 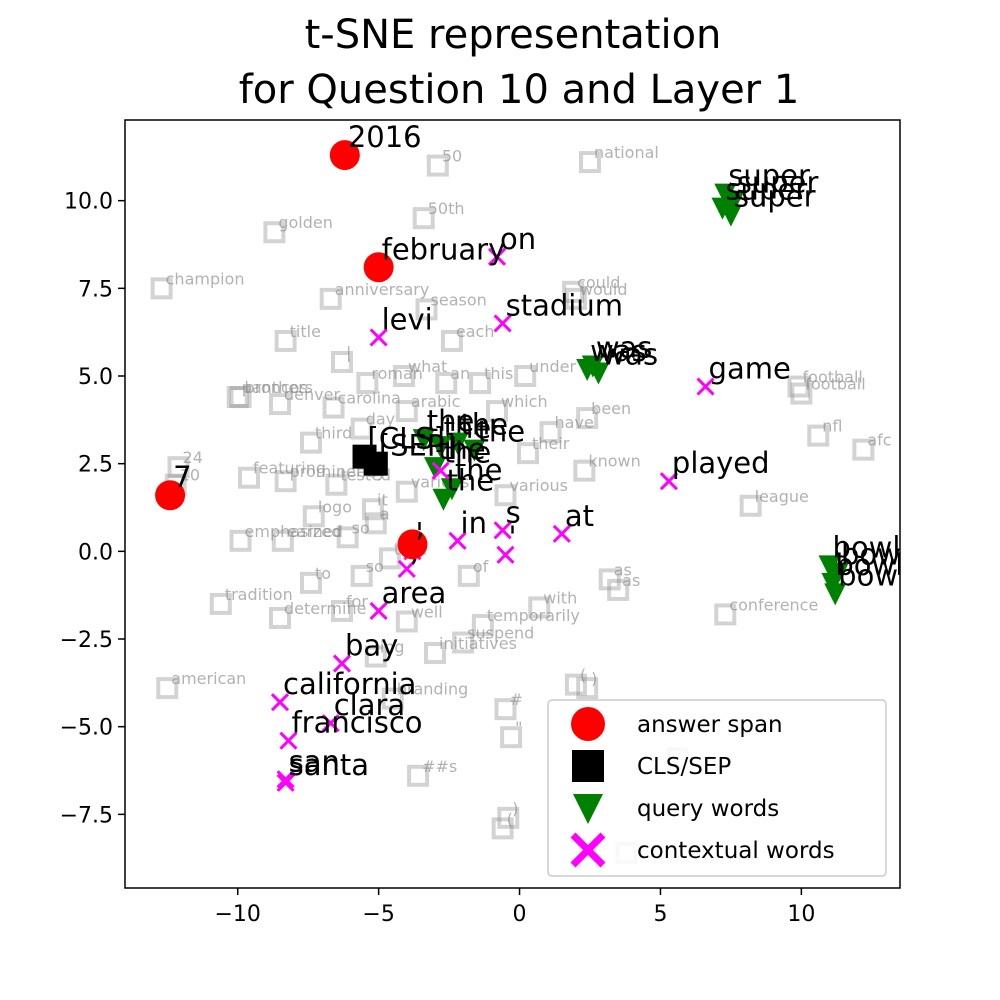 I want to click on background-word-label: various, so click(x=538, y=485).